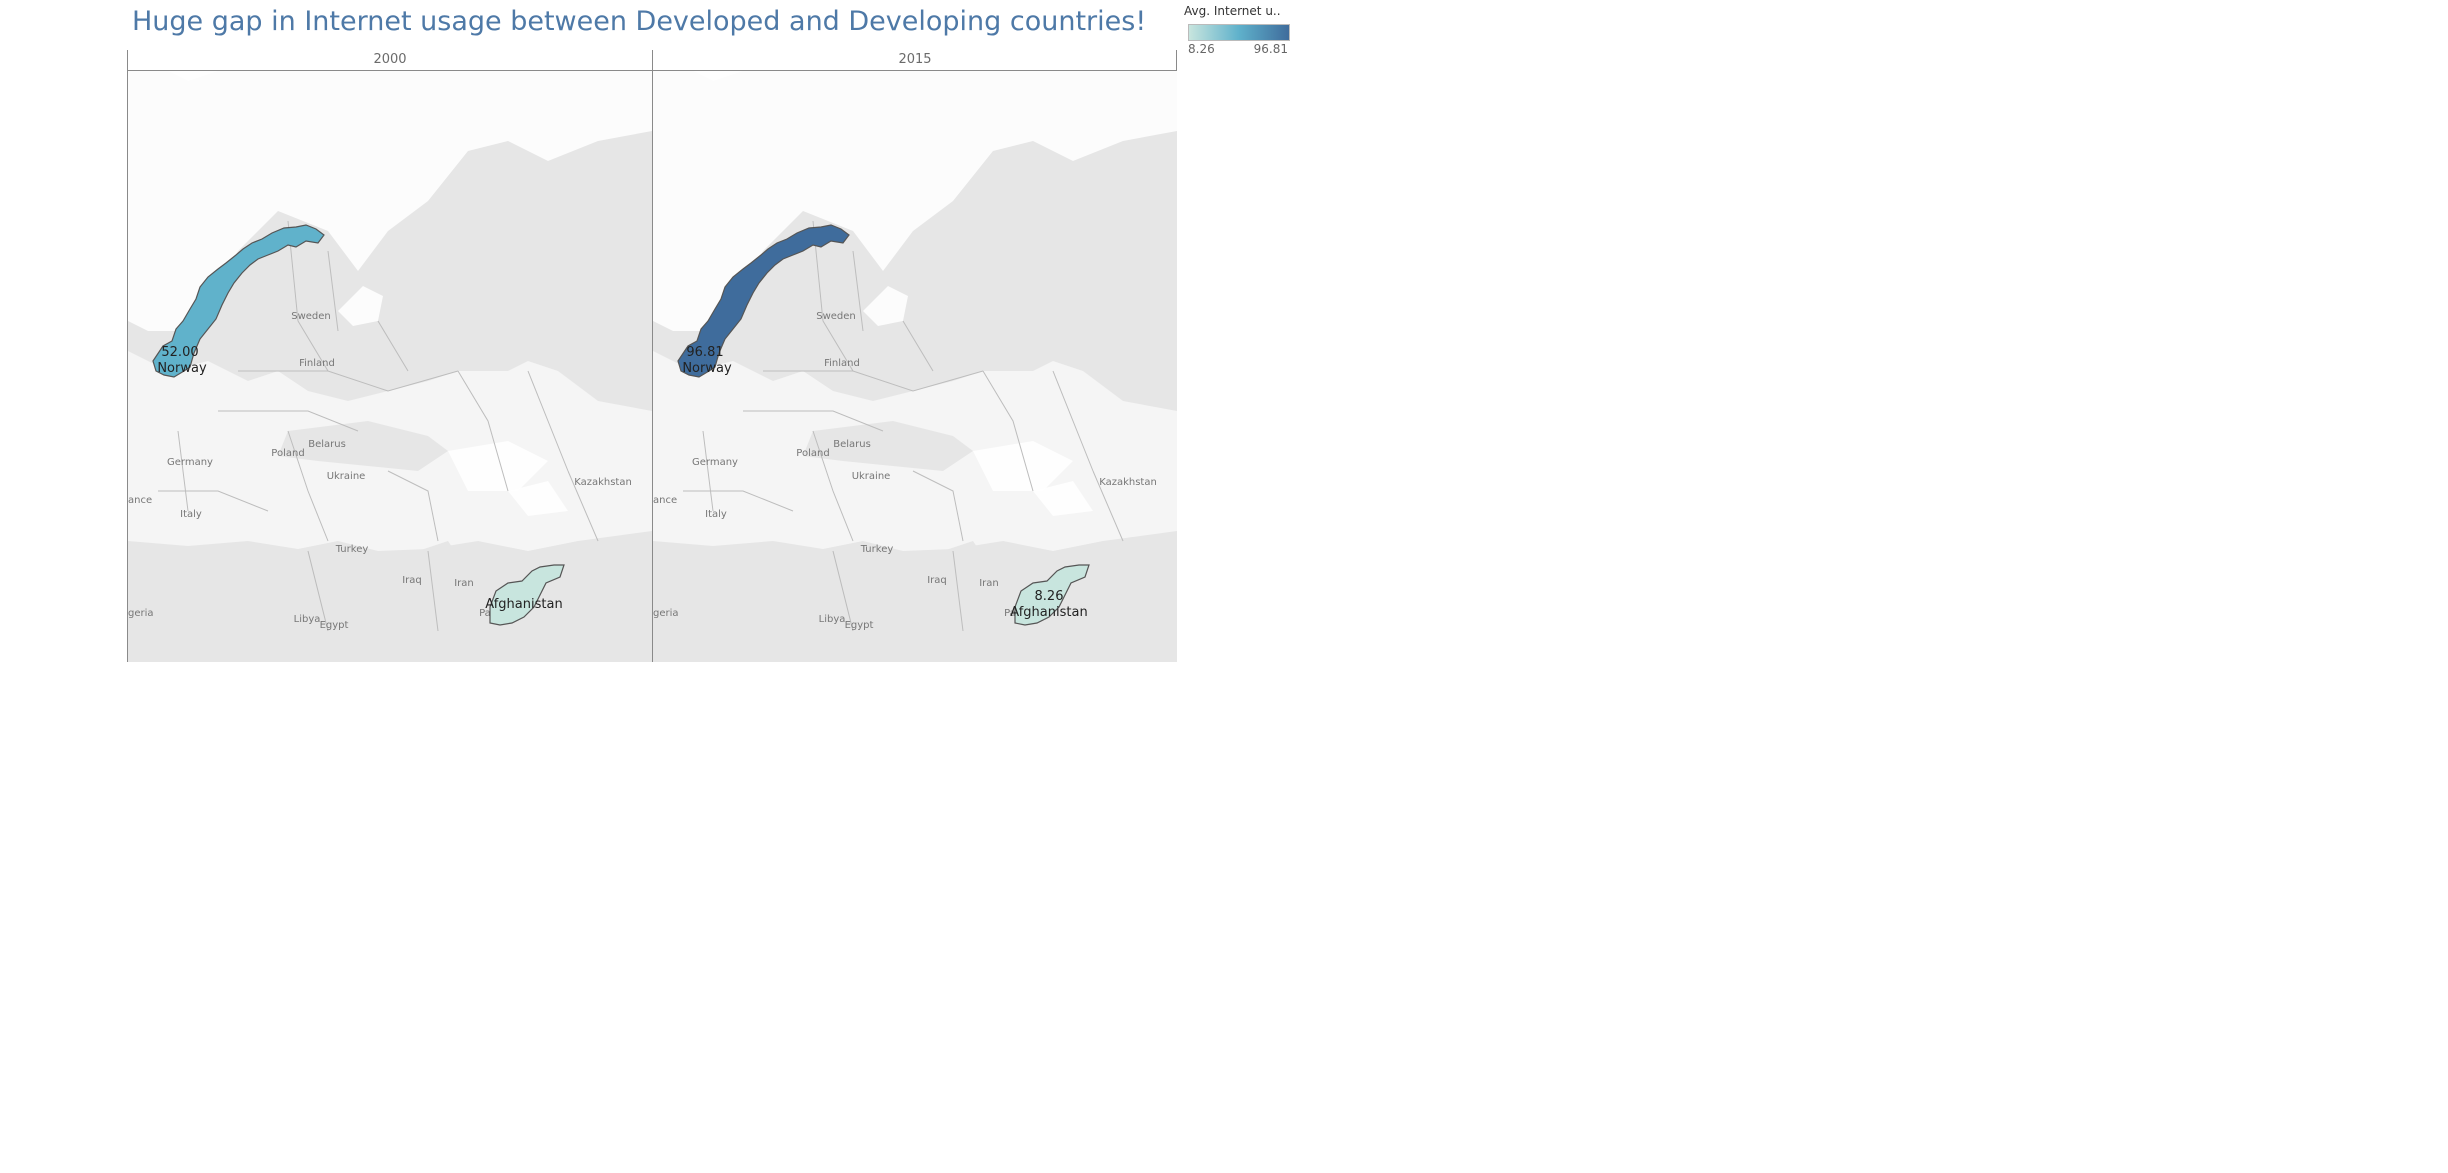  What do you see at coordinates (1270, 49) in the screenshot?
I see `legend-max-label: 96.81` at bounding box center [1270, 49].